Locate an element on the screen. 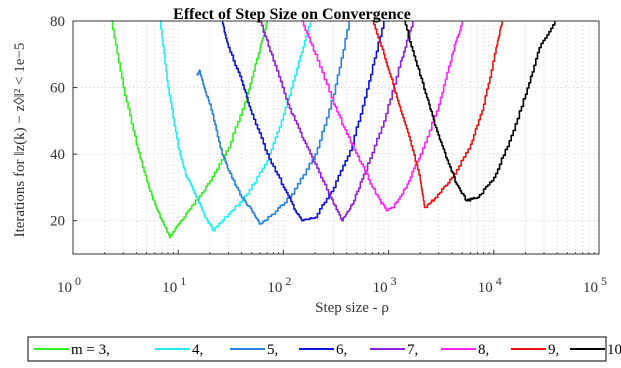 This screenshot has width=621, height=368. x-axis-title: Step size - ρ is located at coordinates (352, 308).